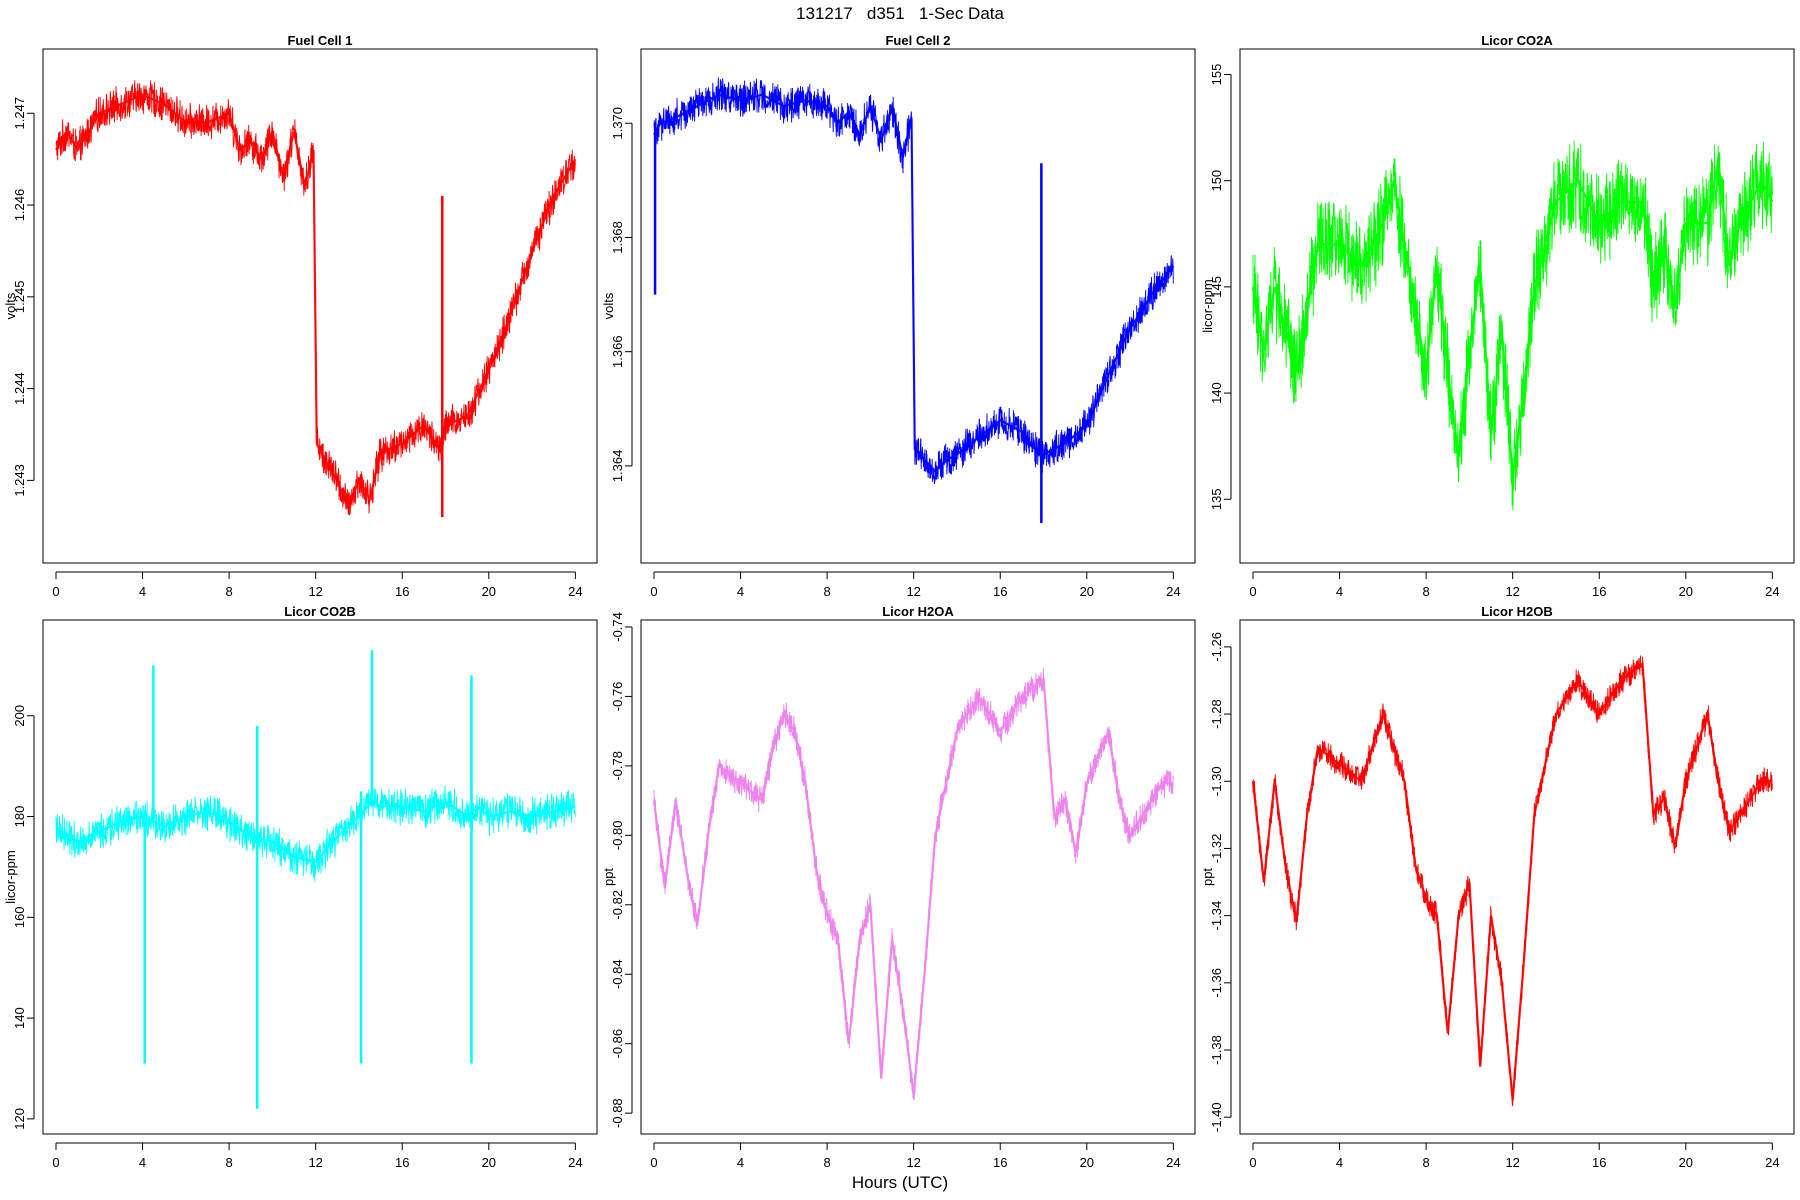 This screenshot has width=1800, height=1200. What do you see at coordinates (617, 466) in the screenshot?
I see `y-tick-label: 1.364` at bounding box center [617, 466].